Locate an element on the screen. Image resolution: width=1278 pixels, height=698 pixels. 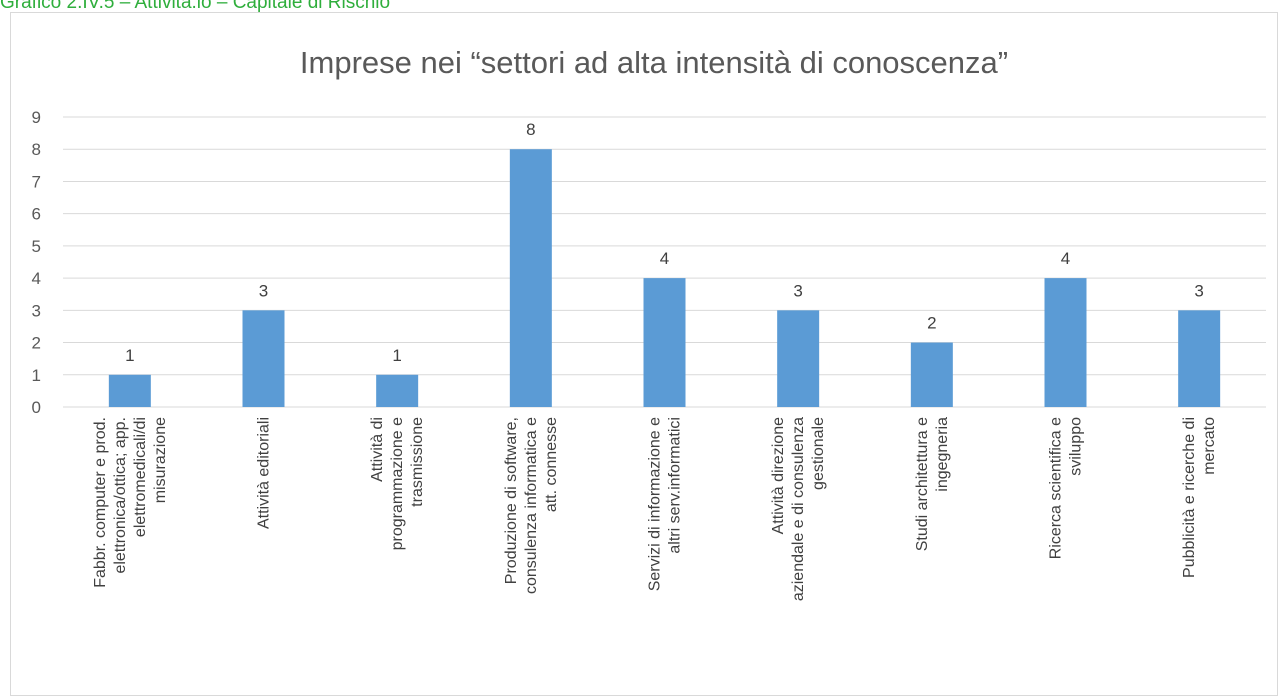
category-label-line: Pubblicità e ricerche di is located at coordinates (1189, 497).